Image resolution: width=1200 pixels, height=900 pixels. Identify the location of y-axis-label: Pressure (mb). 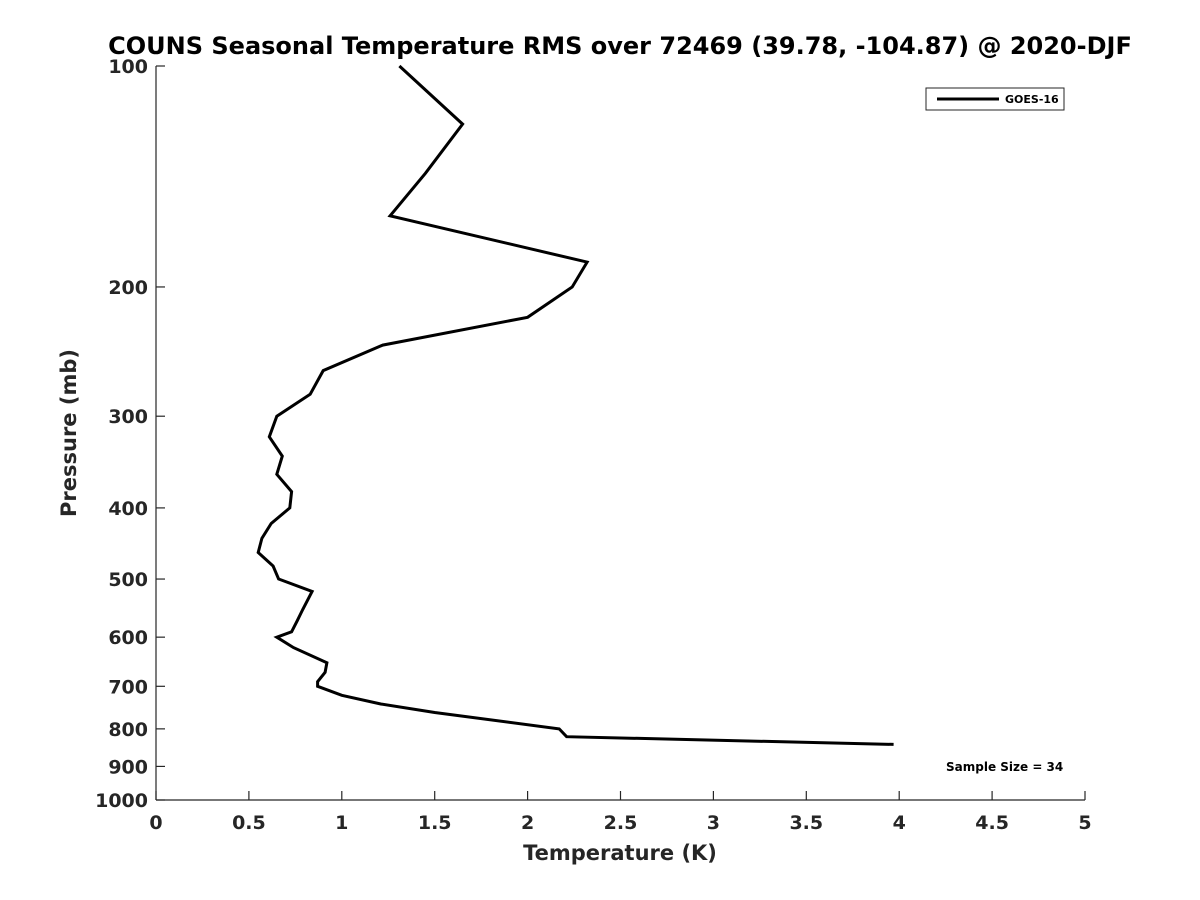
(69, 433).